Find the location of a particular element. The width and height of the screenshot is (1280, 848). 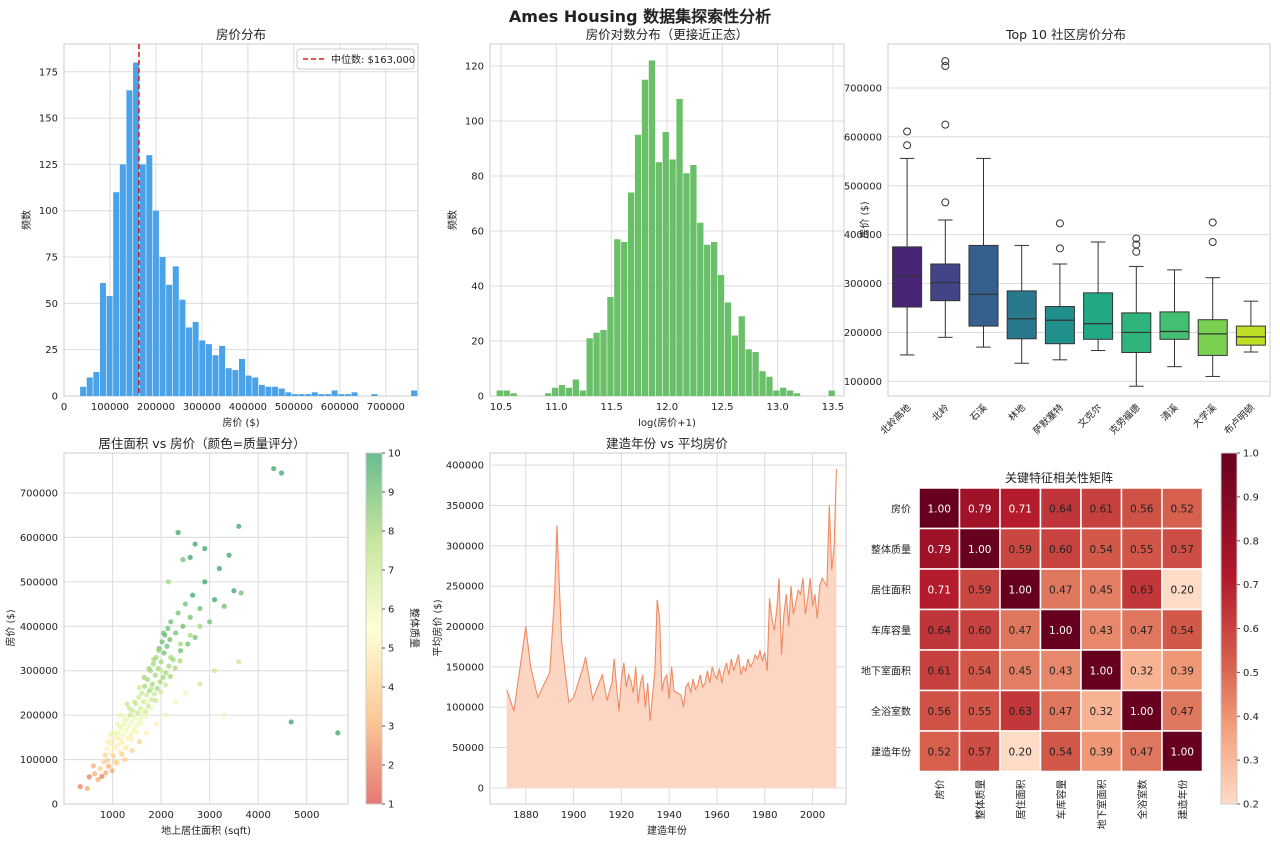

axes-frame is located at coordinates (668, 628).